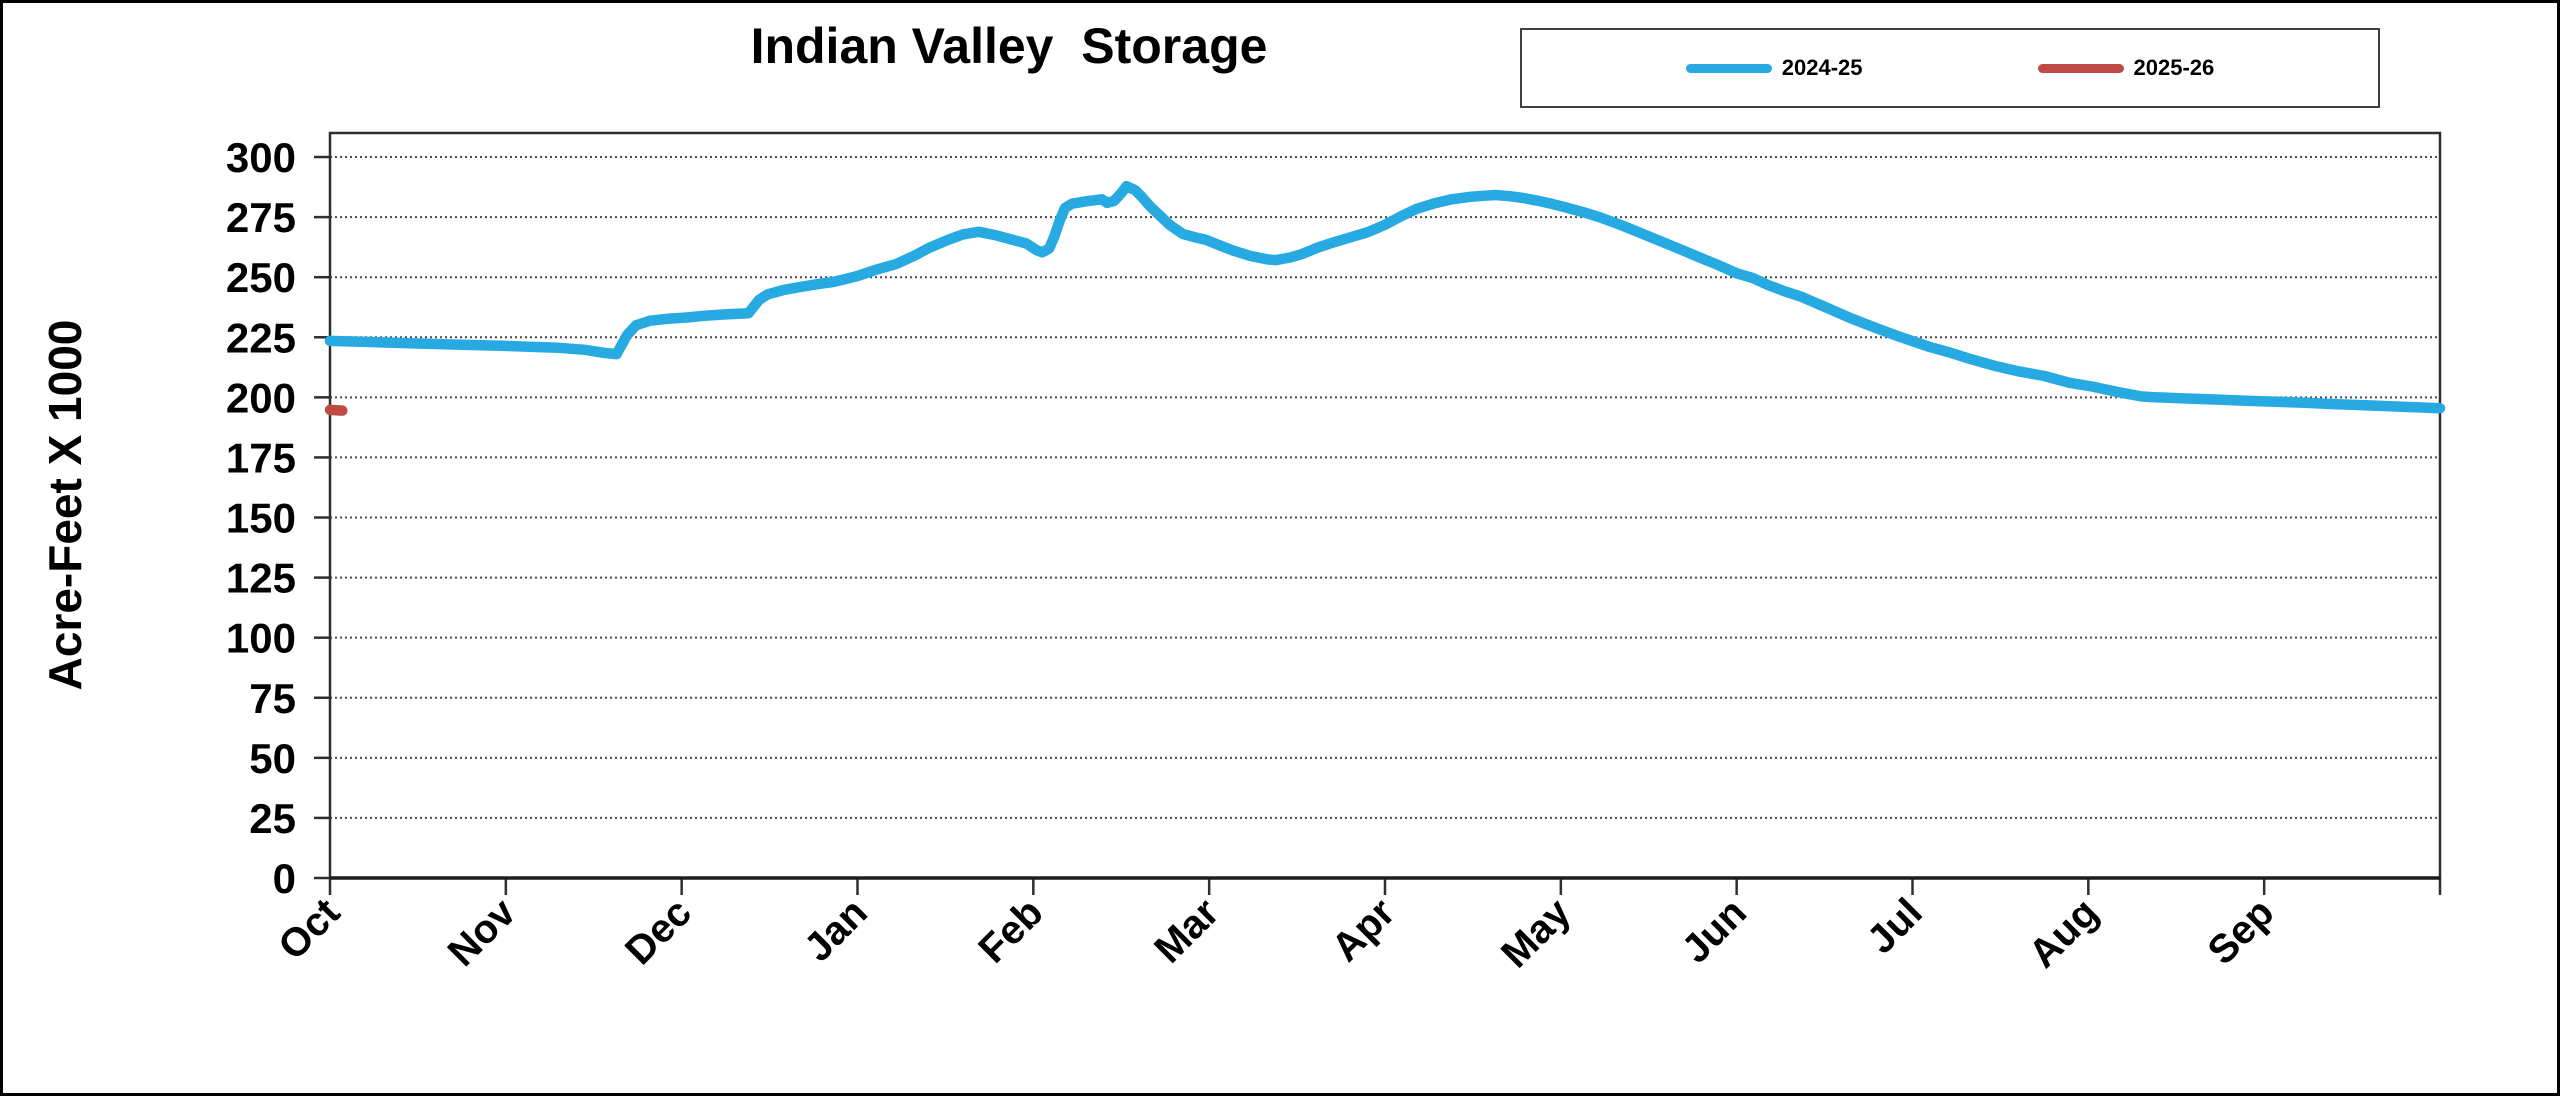 The image size is (2560, 1096). What do you see at coordinates (2241, 931) in the screenshot?
I see `x-month-label: Sep` at bounding box center [2241, 931].